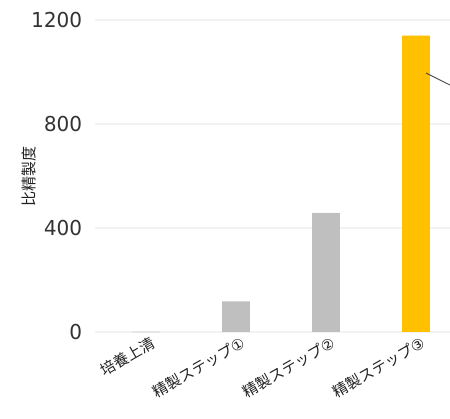 This screenshot has height=419, width=450. I want to click on y-tick-label: 0, so click(75, 332).